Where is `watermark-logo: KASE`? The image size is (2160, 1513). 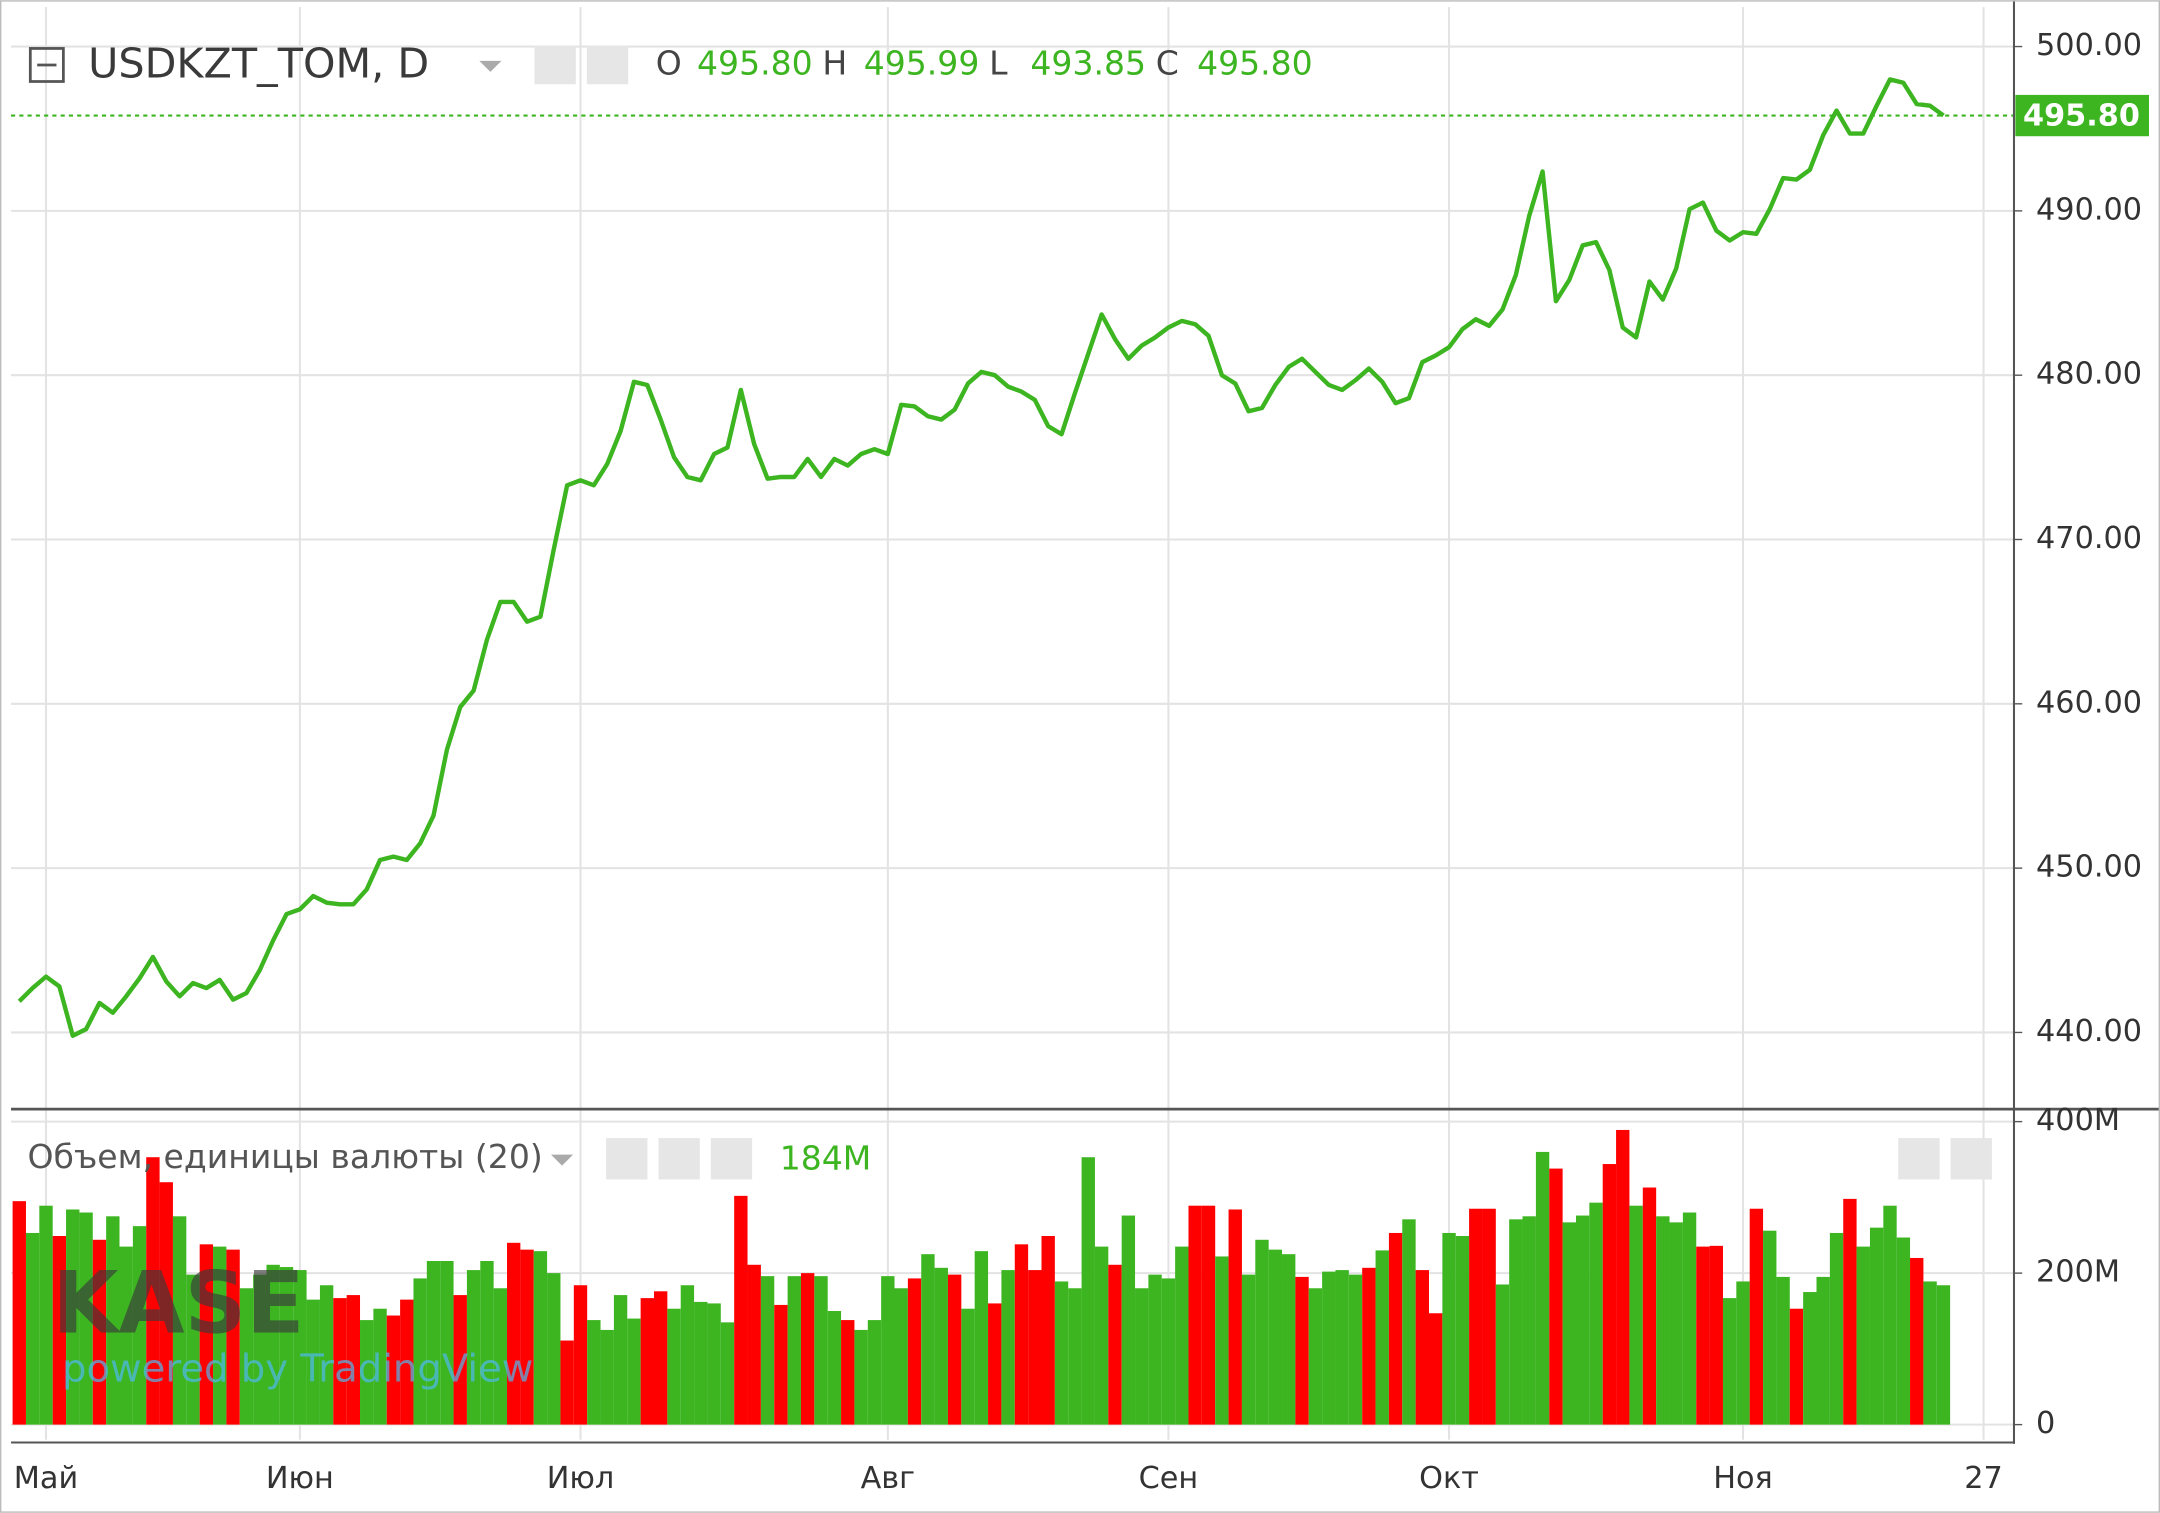
watermark-logo: KASE is located at coordinates (178, 1303).